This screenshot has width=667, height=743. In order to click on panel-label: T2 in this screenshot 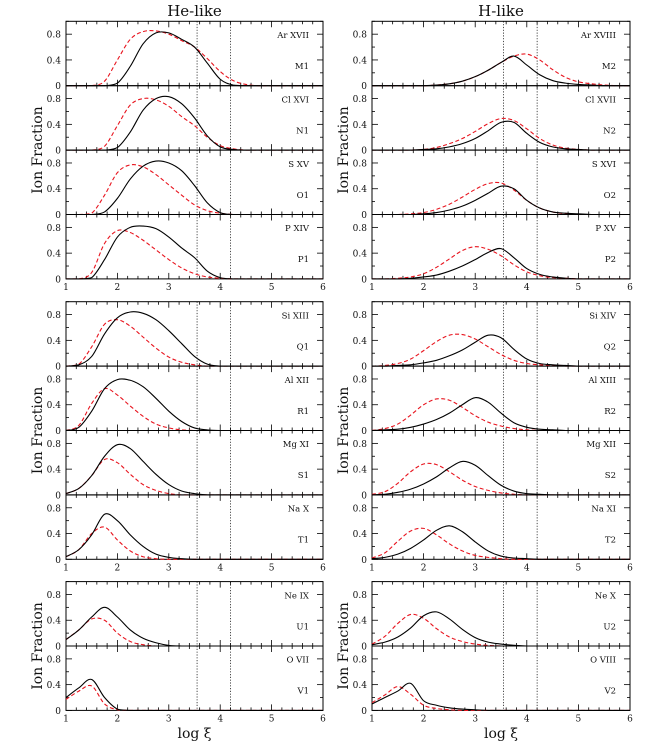, I will do `click(610, 541)`.